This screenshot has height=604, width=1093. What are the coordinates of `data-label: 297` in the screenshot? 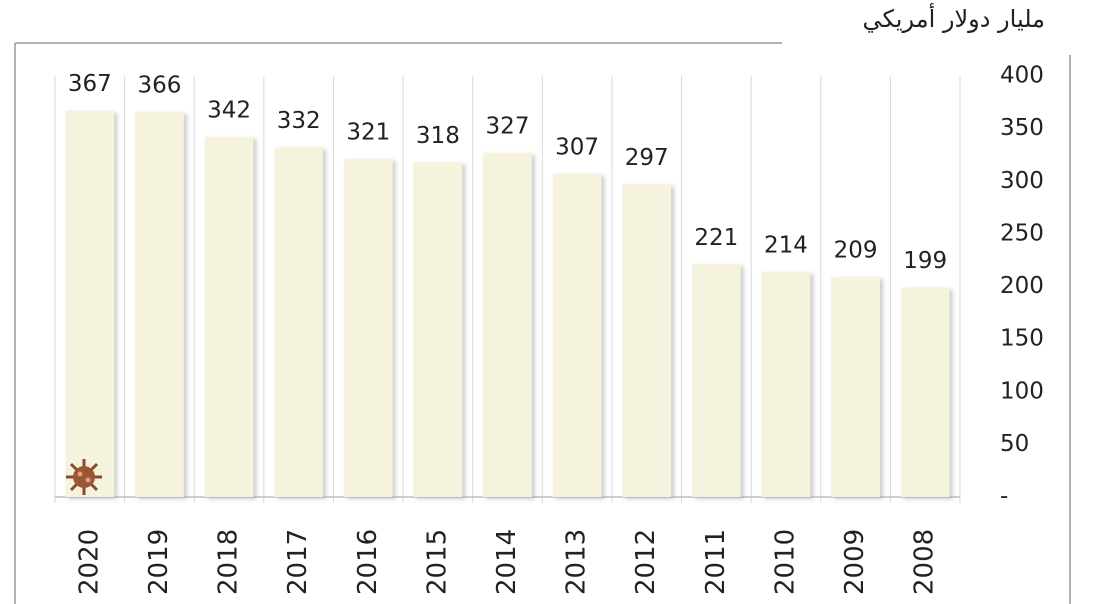 It's located at (647, 158).